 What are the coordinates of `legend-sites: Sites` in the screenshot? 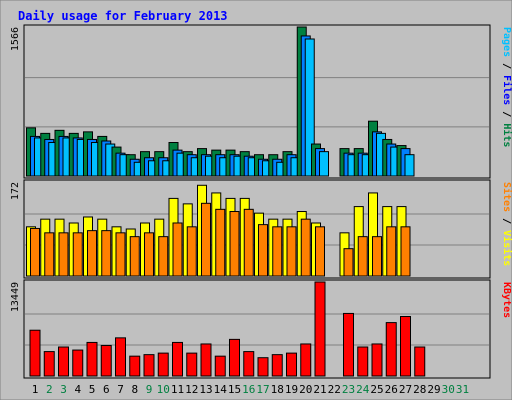 It's located at (506, 197).